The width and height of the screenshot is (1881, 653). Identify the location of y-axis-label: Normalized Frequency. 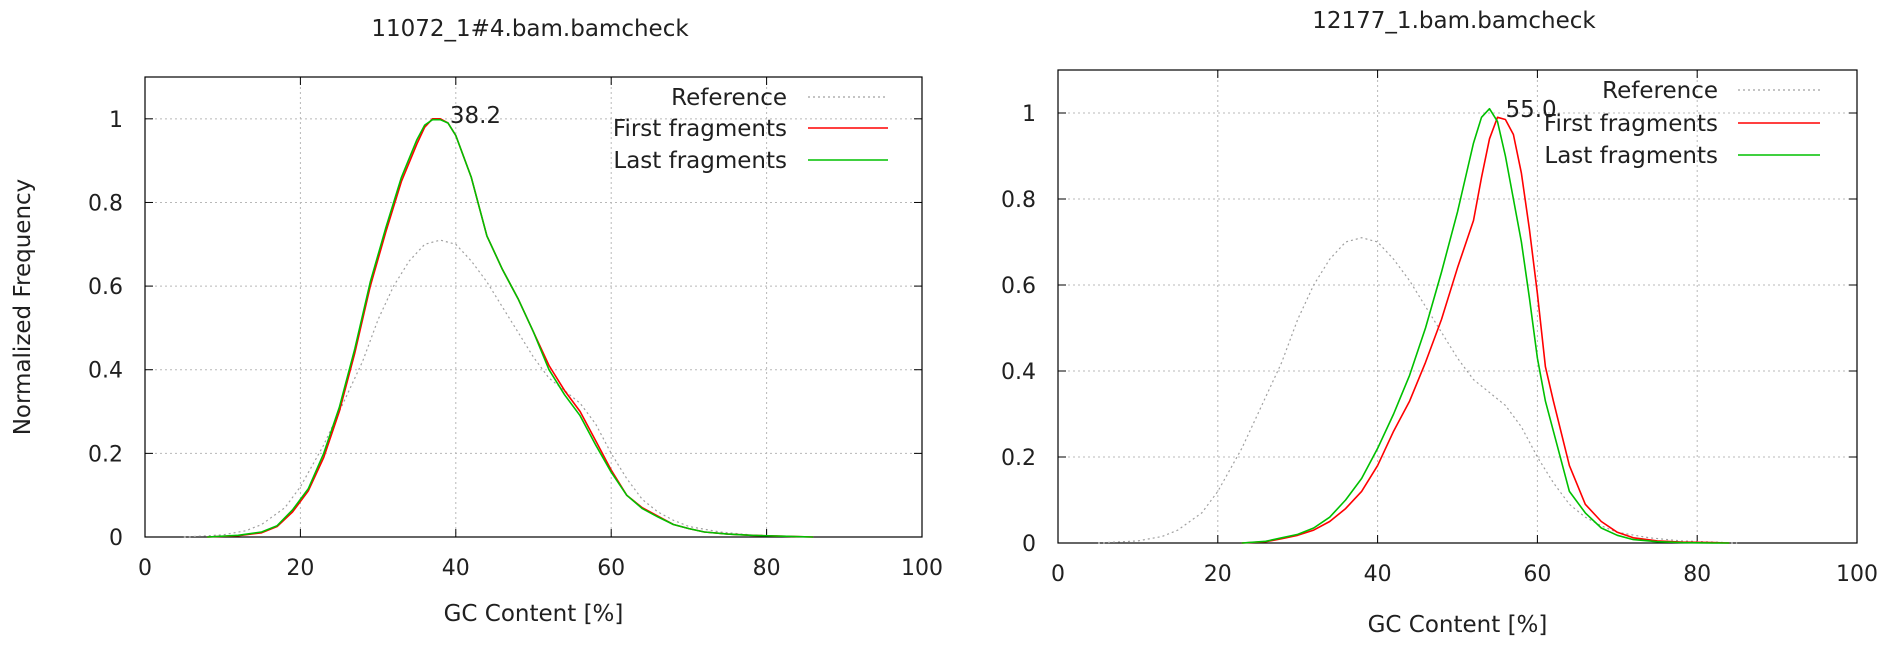
(23, 307).